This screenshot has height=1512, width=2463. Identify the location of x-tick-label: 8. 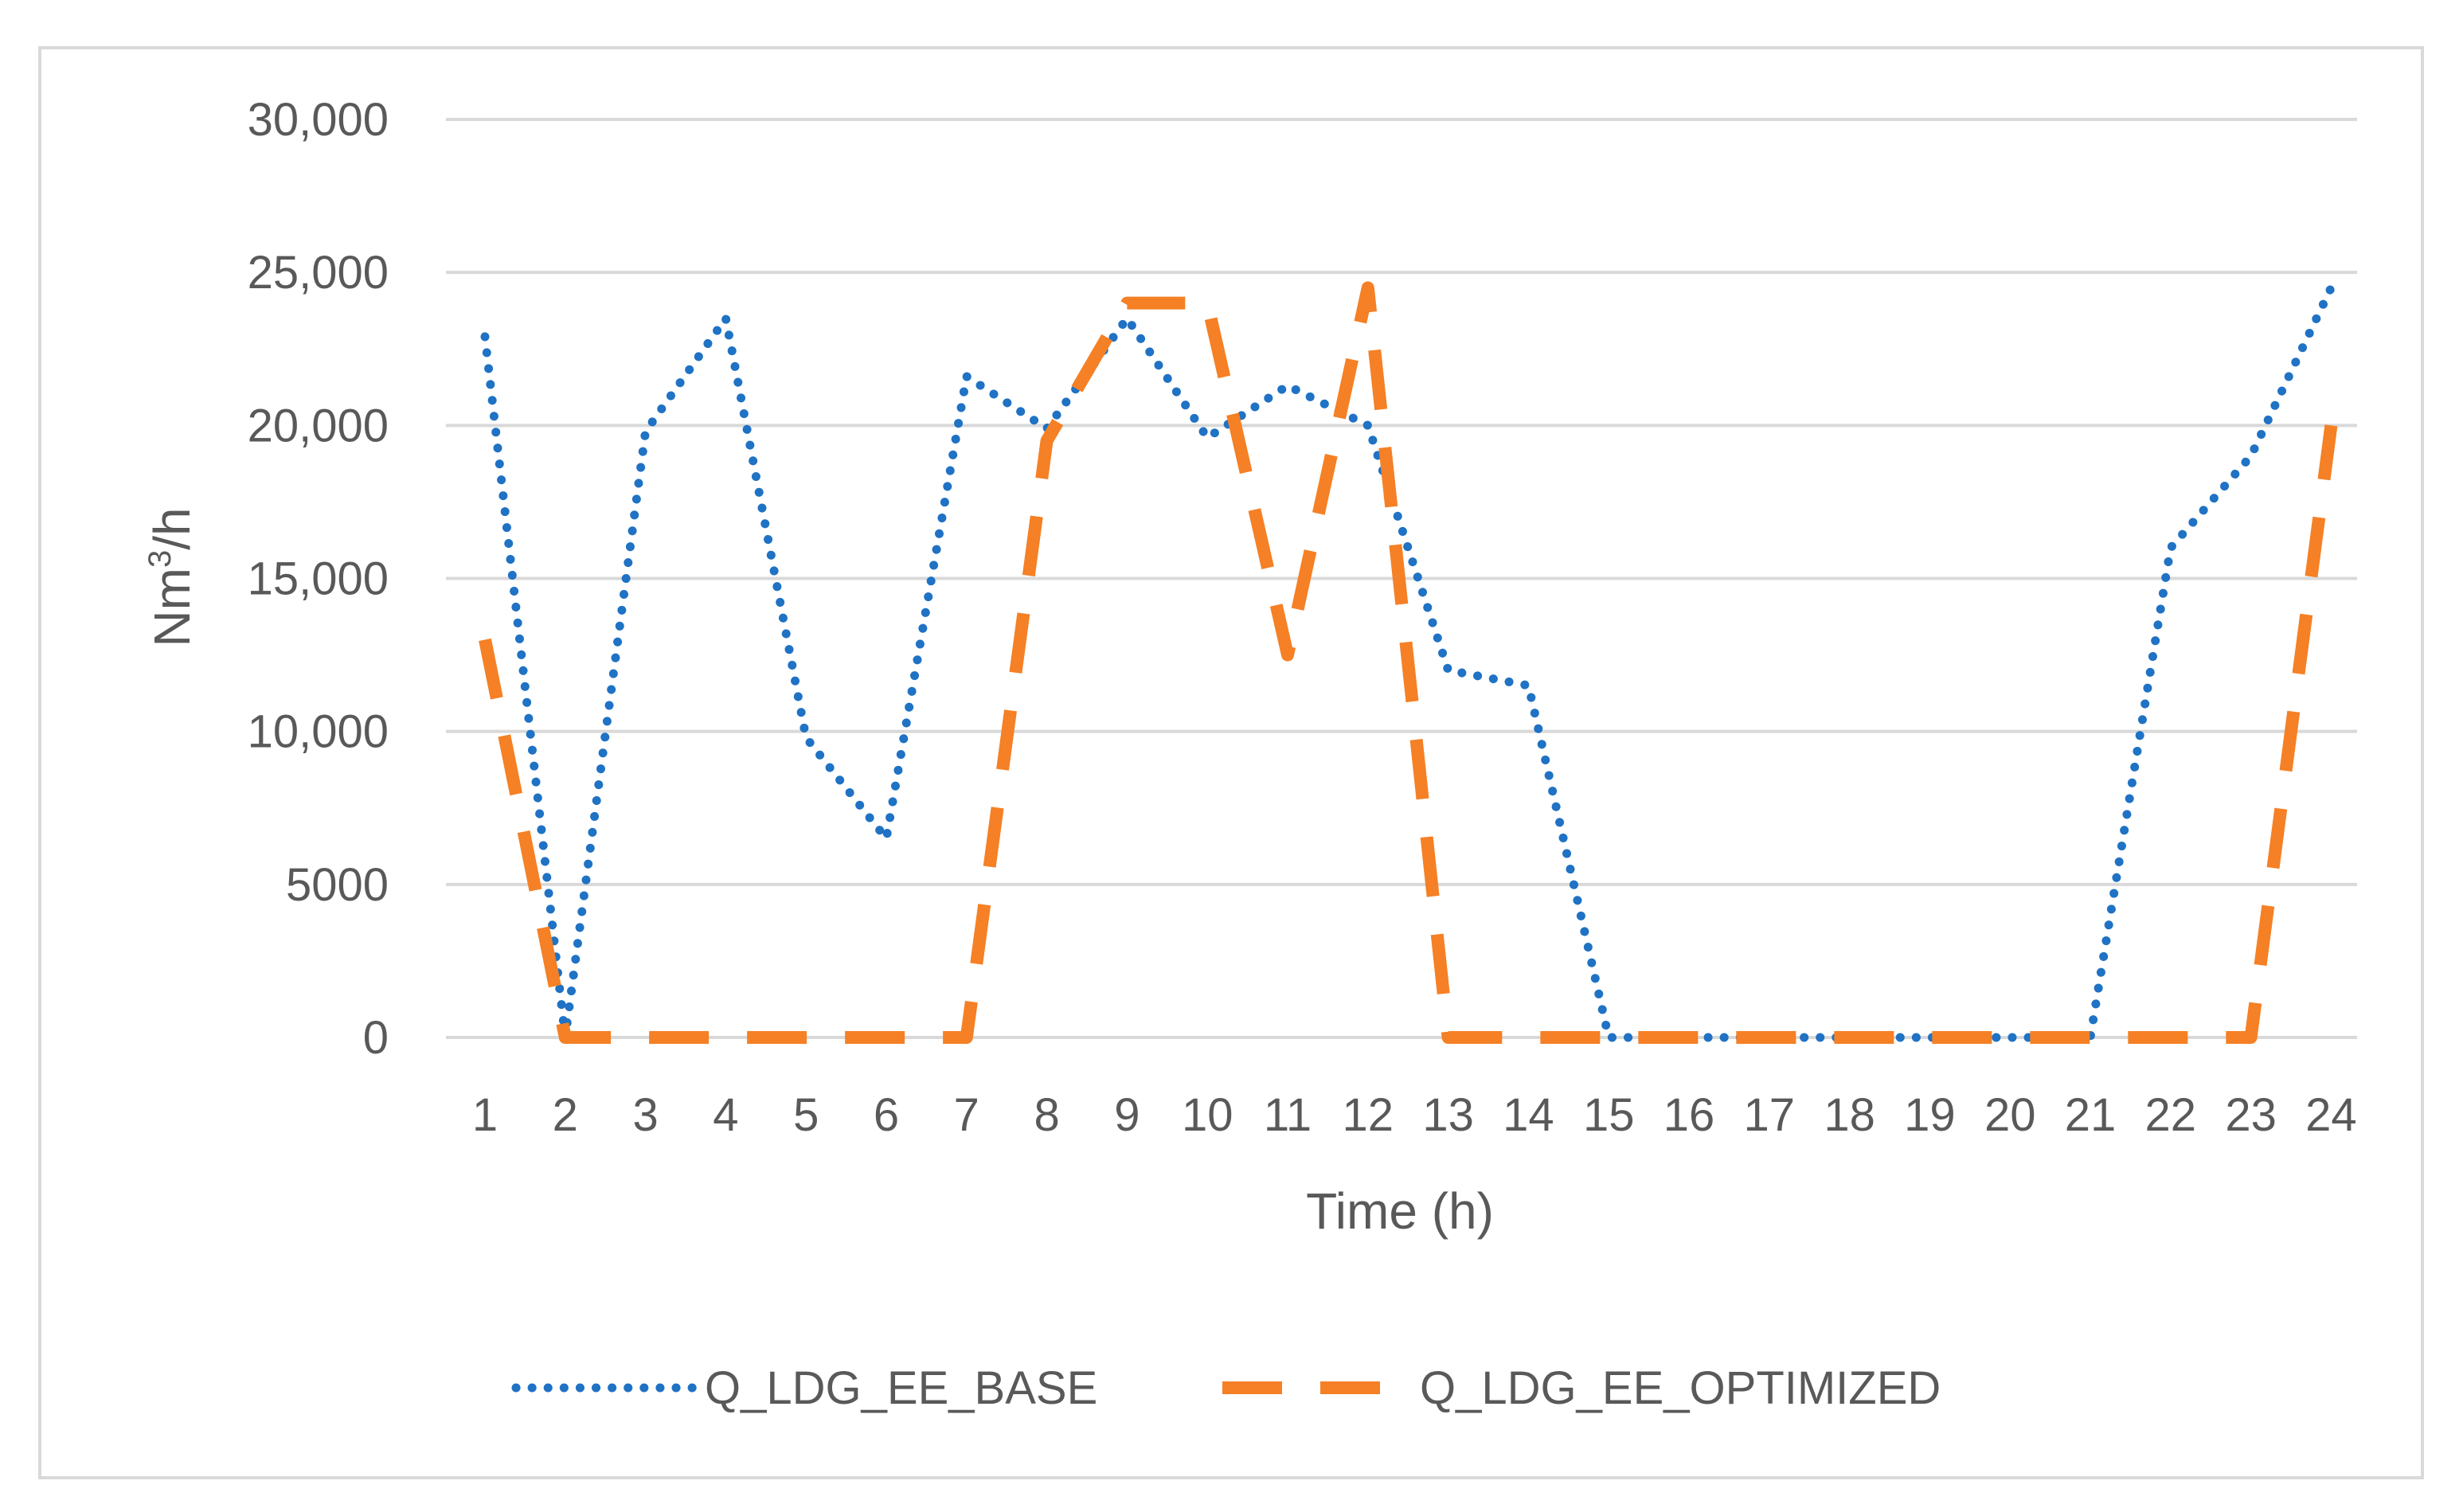
(1046, 1115).